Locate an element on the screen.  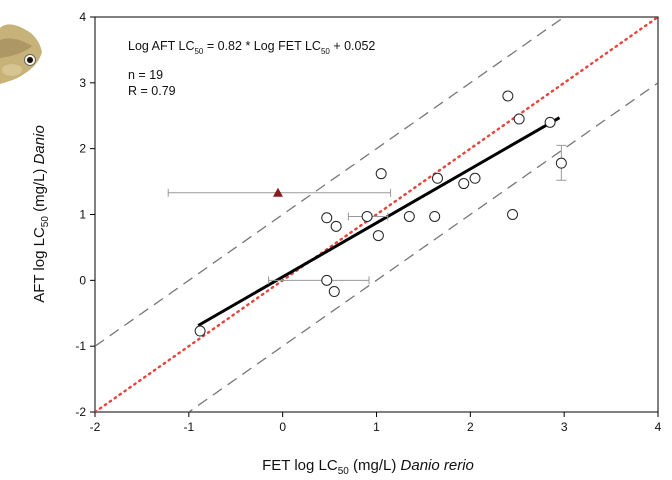
y-tick-label: 3 is located at coordinates (82, 83).